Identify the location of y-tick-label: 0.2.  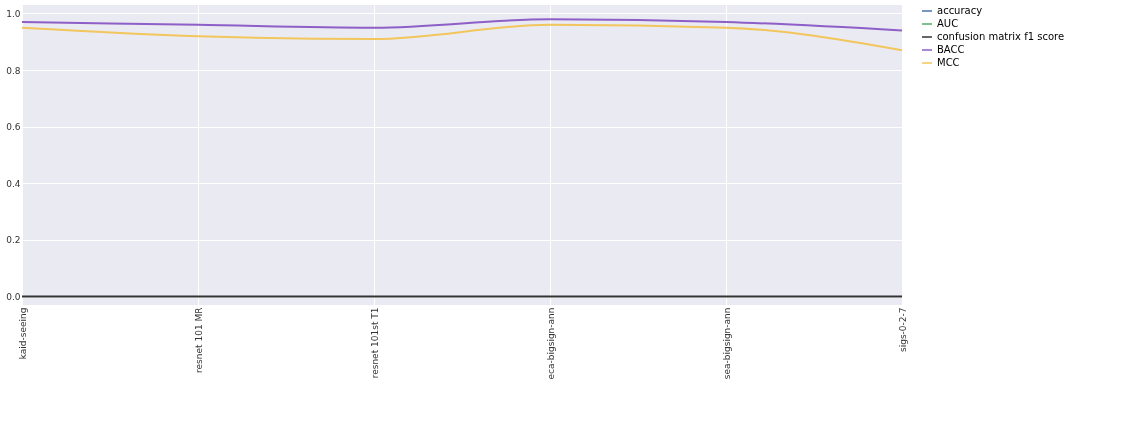
(13, 240).